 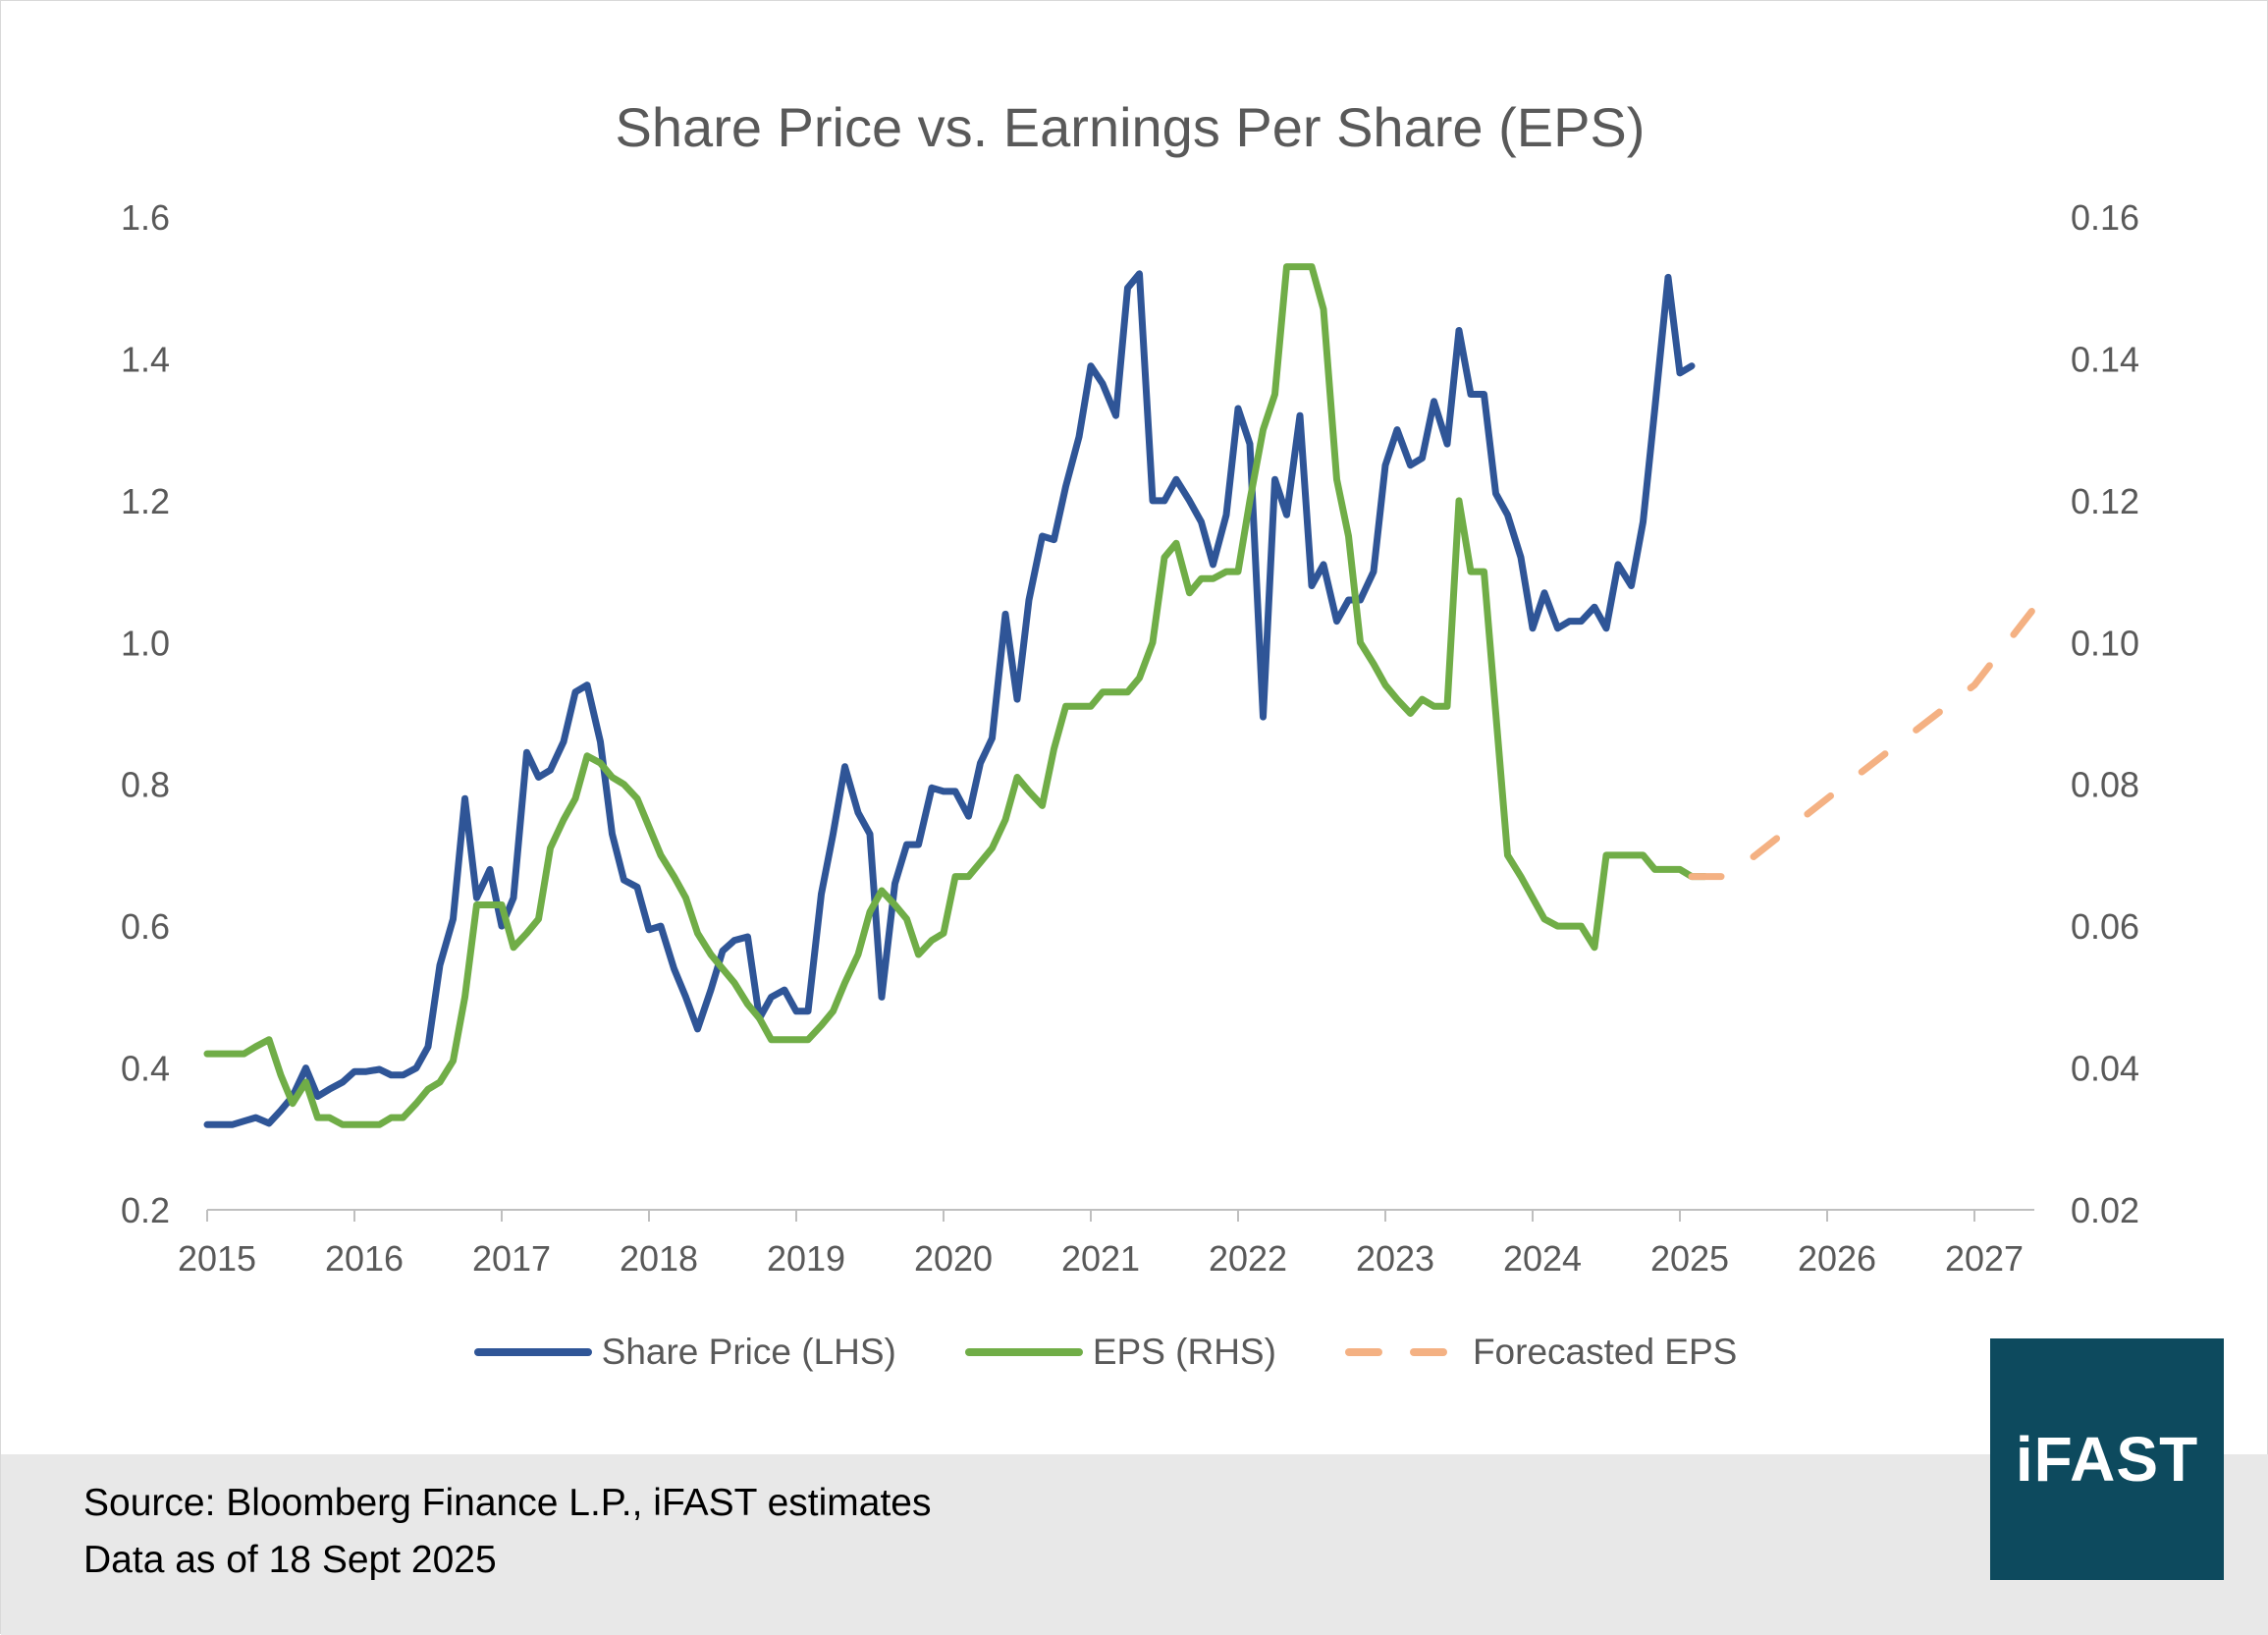 I want to click on y-right-tick-label: 0.04, so click(x=2105, y=1069).